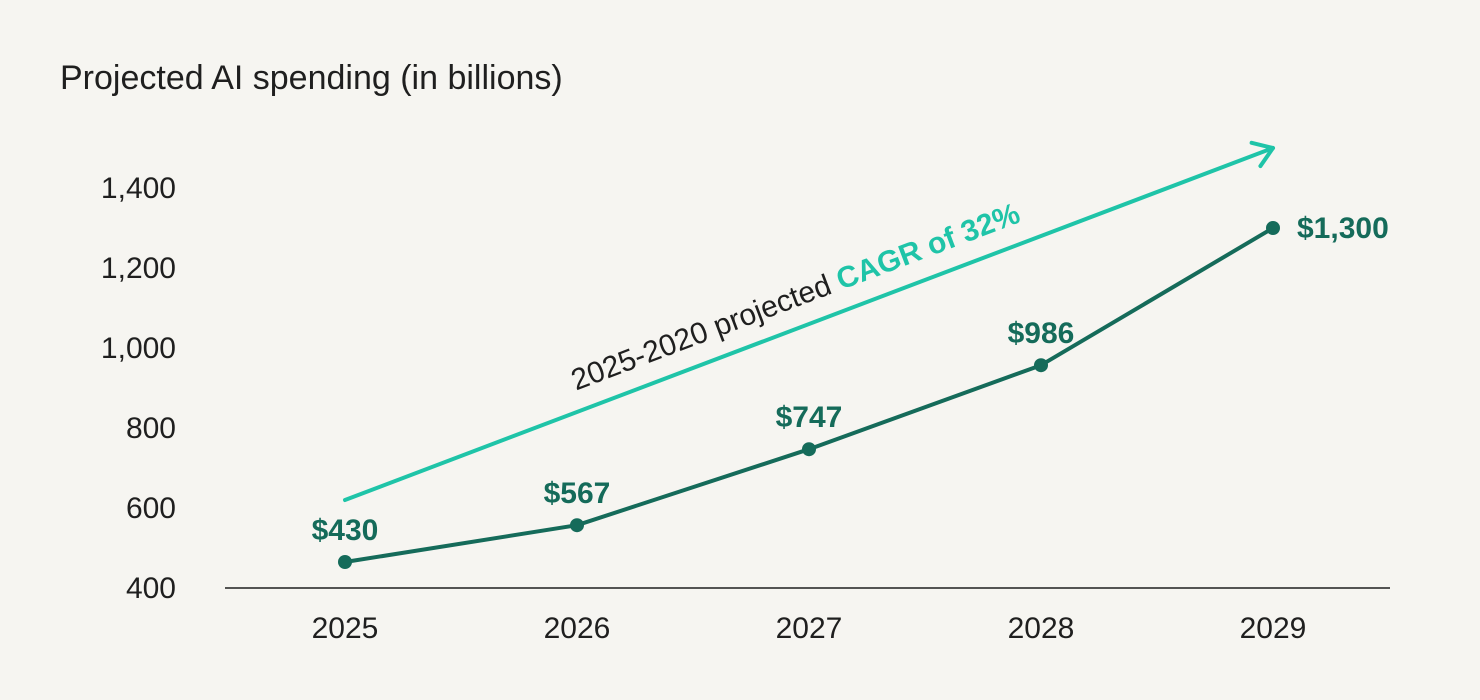 This screenshot has height=700, width=1480. What do you see at coordinates (577, 628) in the screenshot?
I see `x-tick-label: 2026` at bounding box center [577, 628].